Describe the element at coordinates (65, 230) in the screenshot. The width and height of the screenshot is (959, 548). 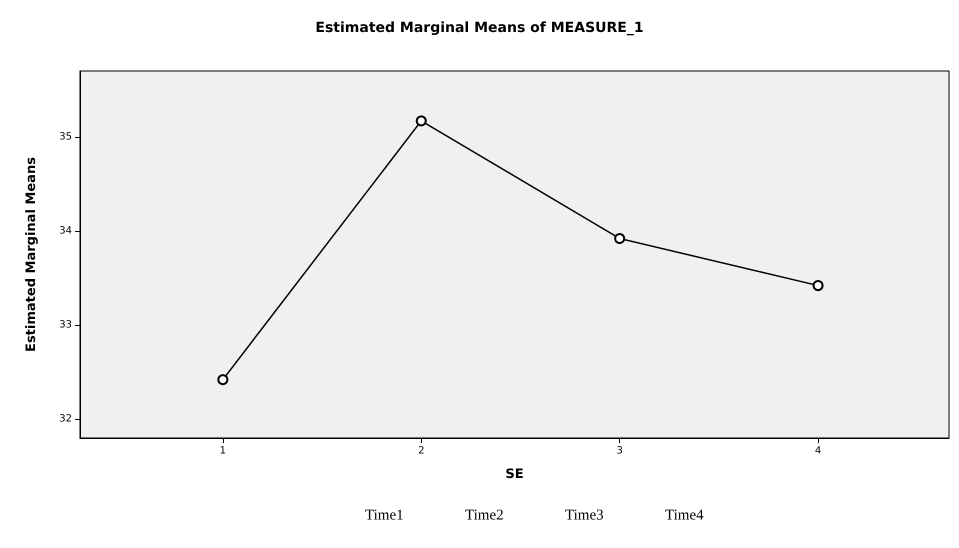
I see `y-tick-label: 34` at that location.